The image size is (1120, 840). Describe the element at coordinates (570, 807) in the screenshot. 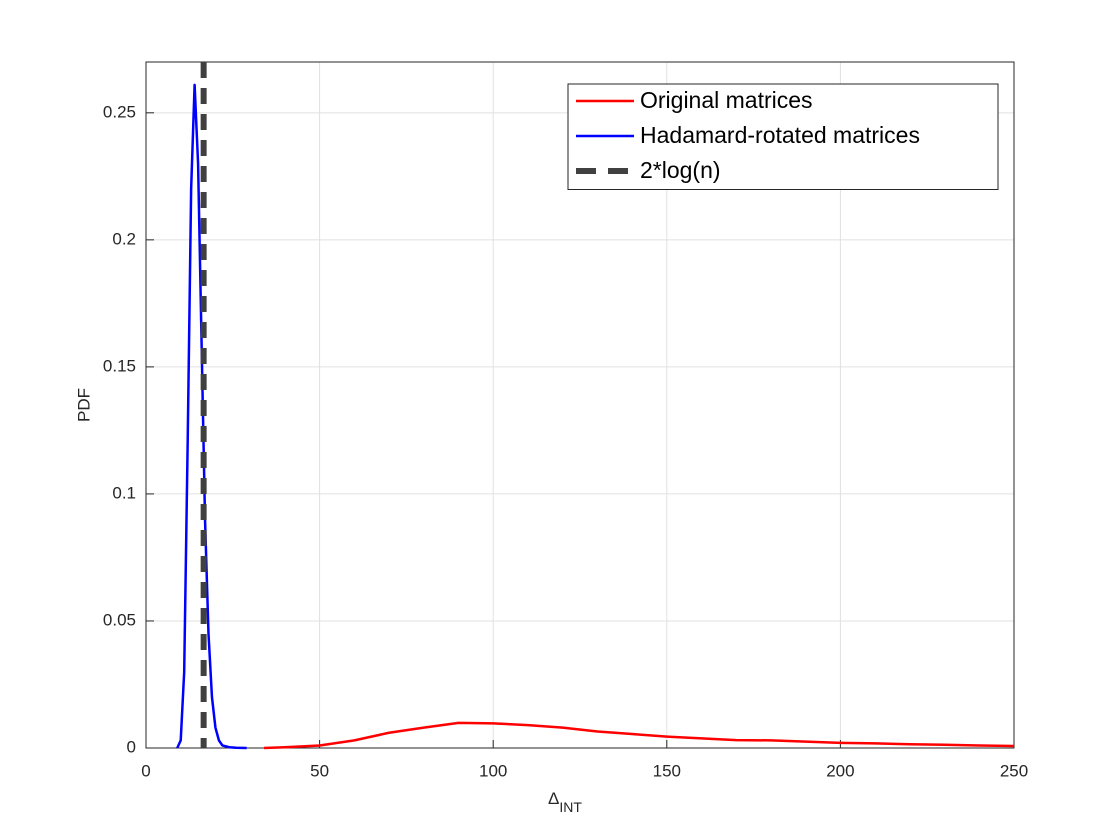

I see `x-axis-label-subscript: INT` at that location.